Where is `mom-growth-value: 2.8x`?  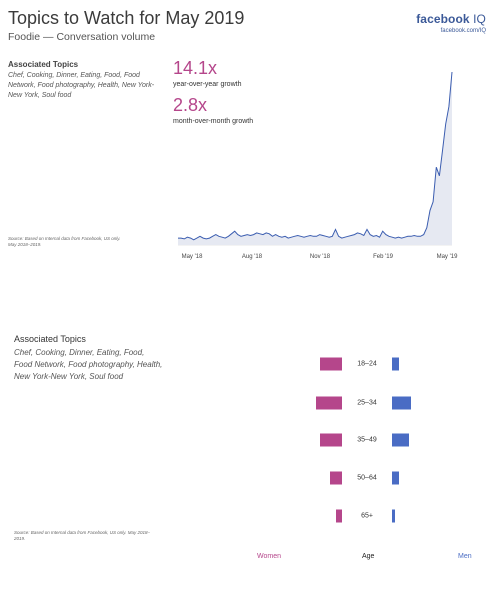 mom-growth-value: 2.8x is located at coordinates (190, 105).